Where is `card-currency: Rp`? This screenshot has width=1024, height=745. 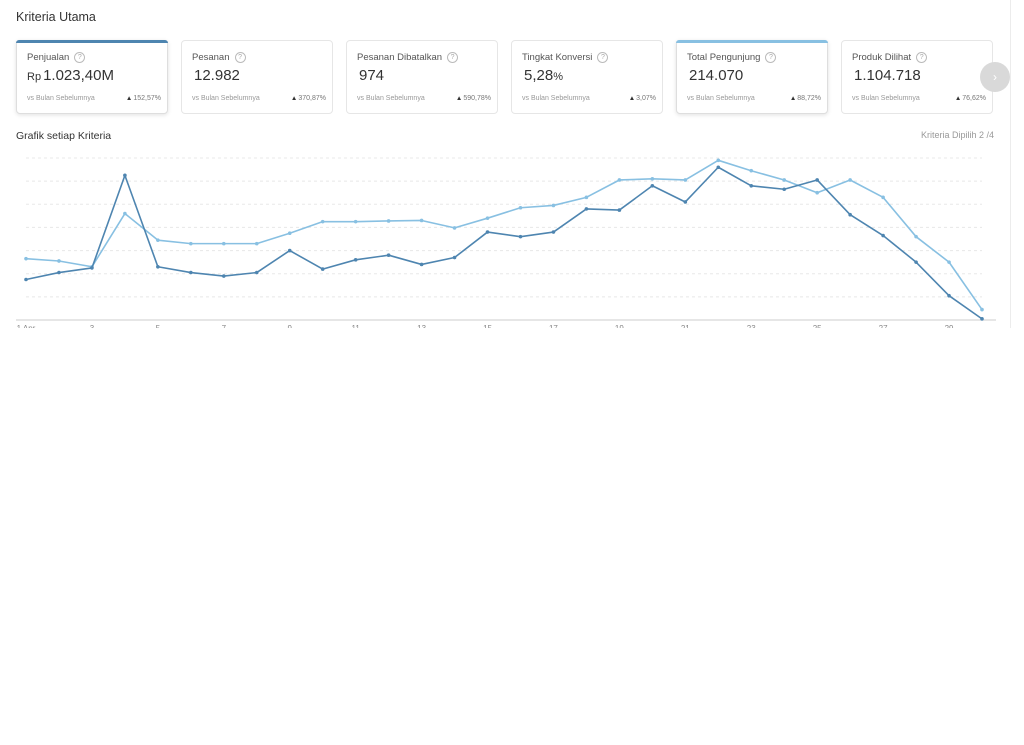
card-currency: Rp is located at coordinates (34, 77).